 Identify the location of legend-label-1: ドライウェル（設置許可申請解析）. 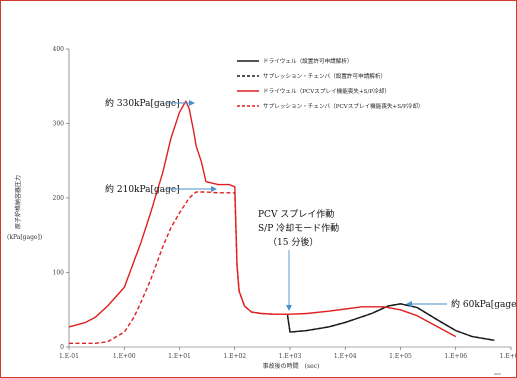
(308, 61).